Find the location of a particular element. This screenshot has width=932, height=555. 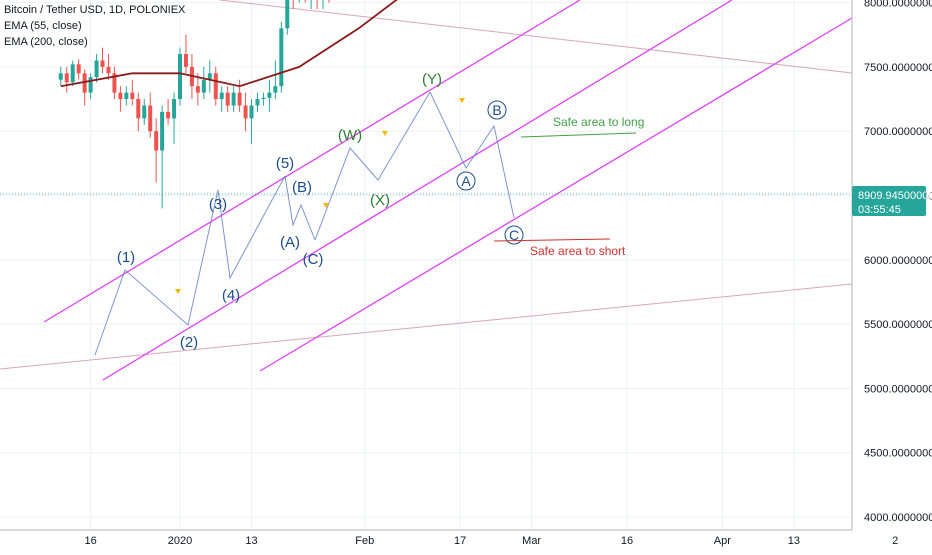

ema200-legend: EMA (200, close) is located at coordinates (46, 42).